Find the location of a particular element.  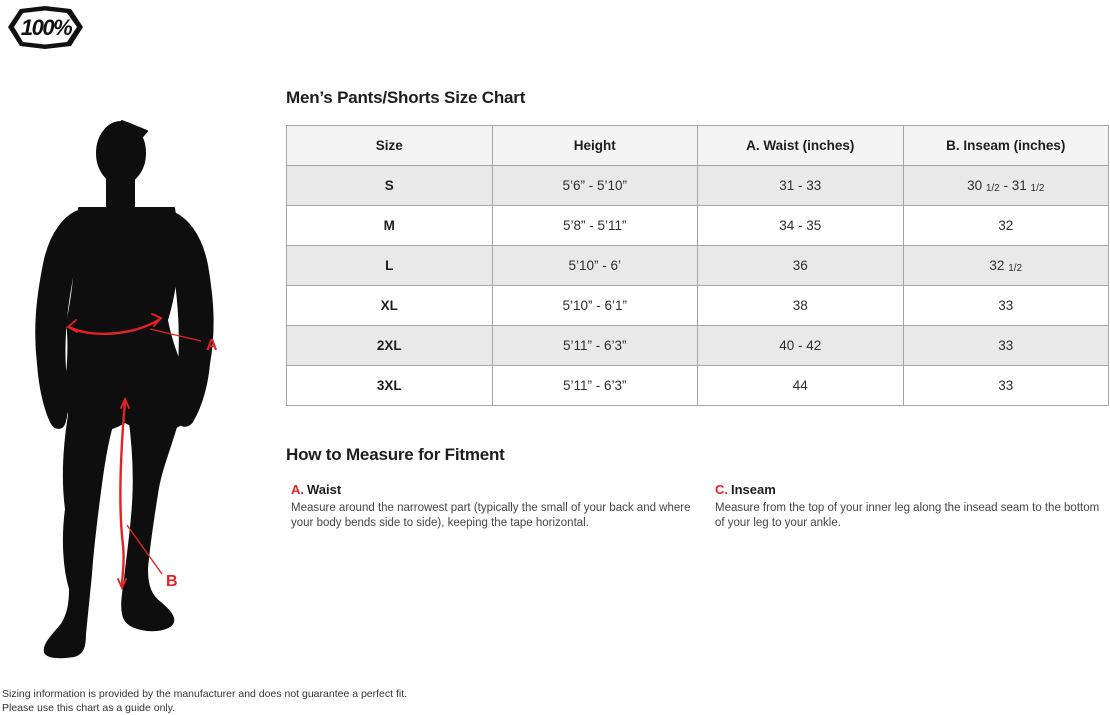

cell-waist: 34 - 35 is located at coordinates (800, 225).